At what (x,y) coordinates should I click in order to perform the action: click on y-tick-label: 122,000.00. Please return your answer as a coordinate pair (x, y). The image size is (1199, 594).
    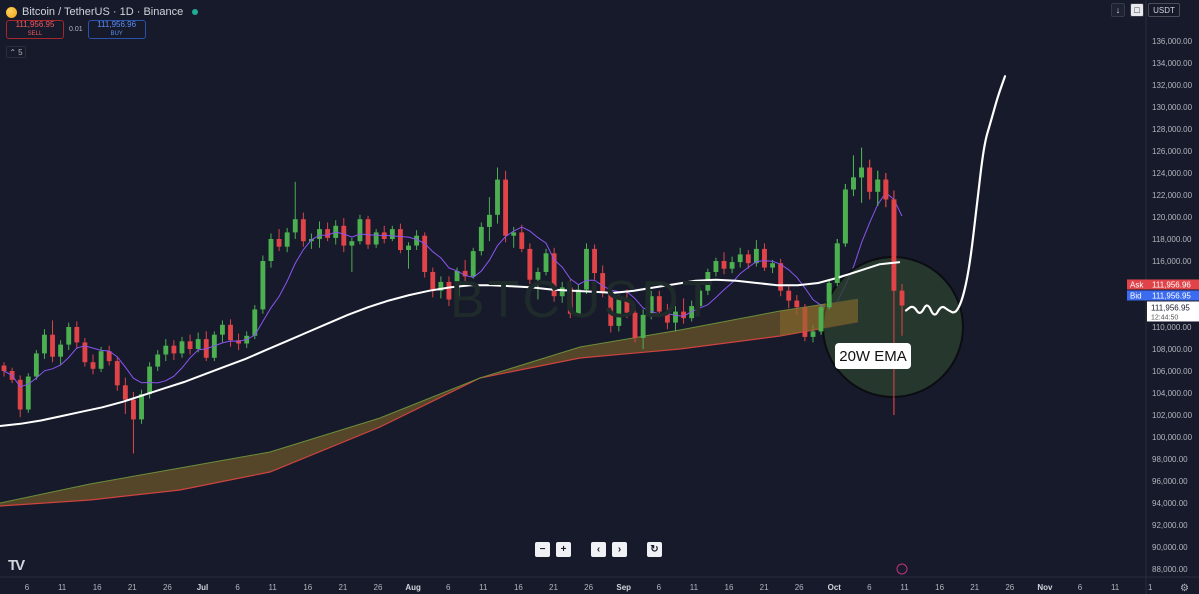
    Looking at the image, I should click on (1172, 195).